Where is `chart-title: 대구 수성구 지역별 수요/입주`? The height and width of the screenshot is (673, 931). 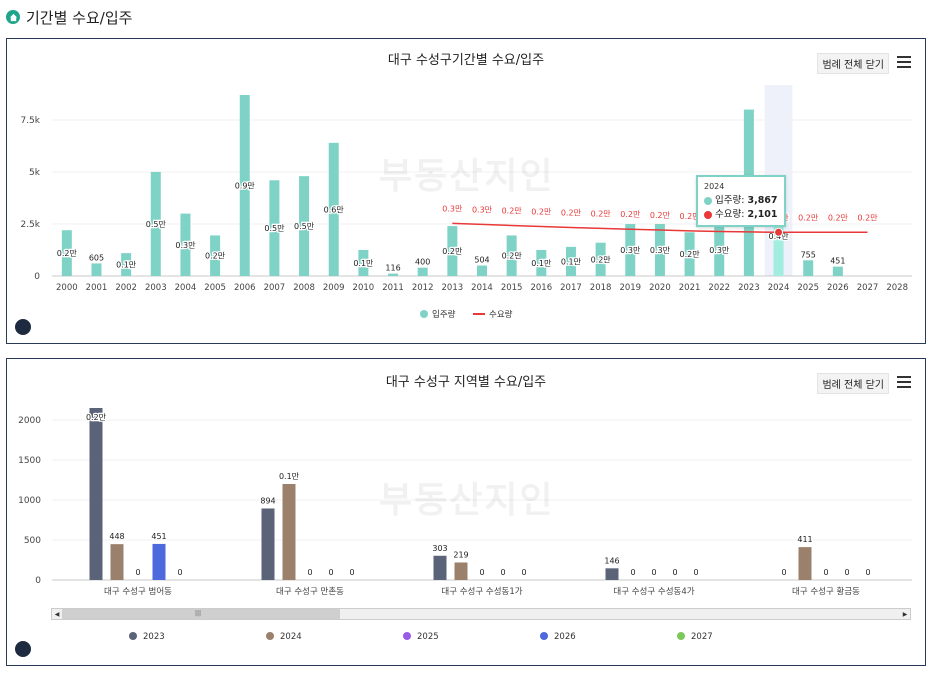
chart-title: 대구 수성구 지역별 수요/입주 is located at coordinates (466, 382).